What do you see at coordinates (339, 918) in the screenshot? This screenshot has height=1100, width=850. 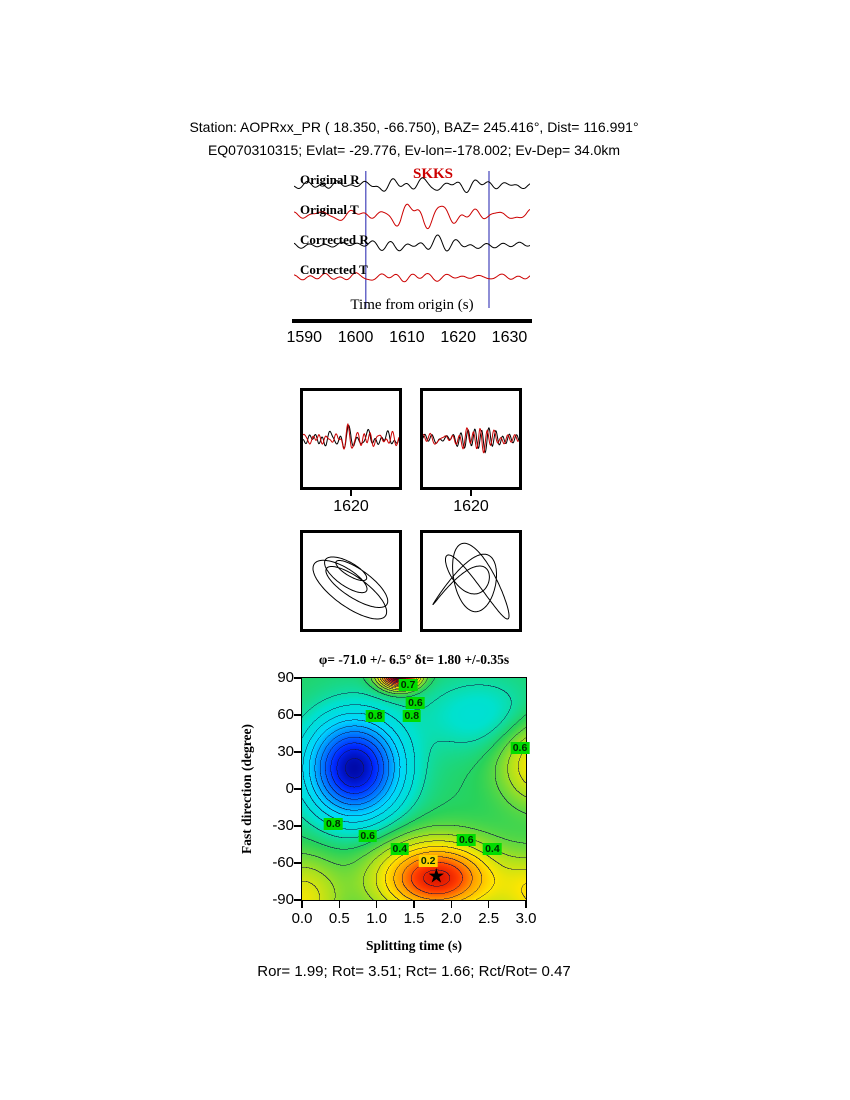 I see `map-x-tick-label: 0.5` at bounding box center [339, 918].